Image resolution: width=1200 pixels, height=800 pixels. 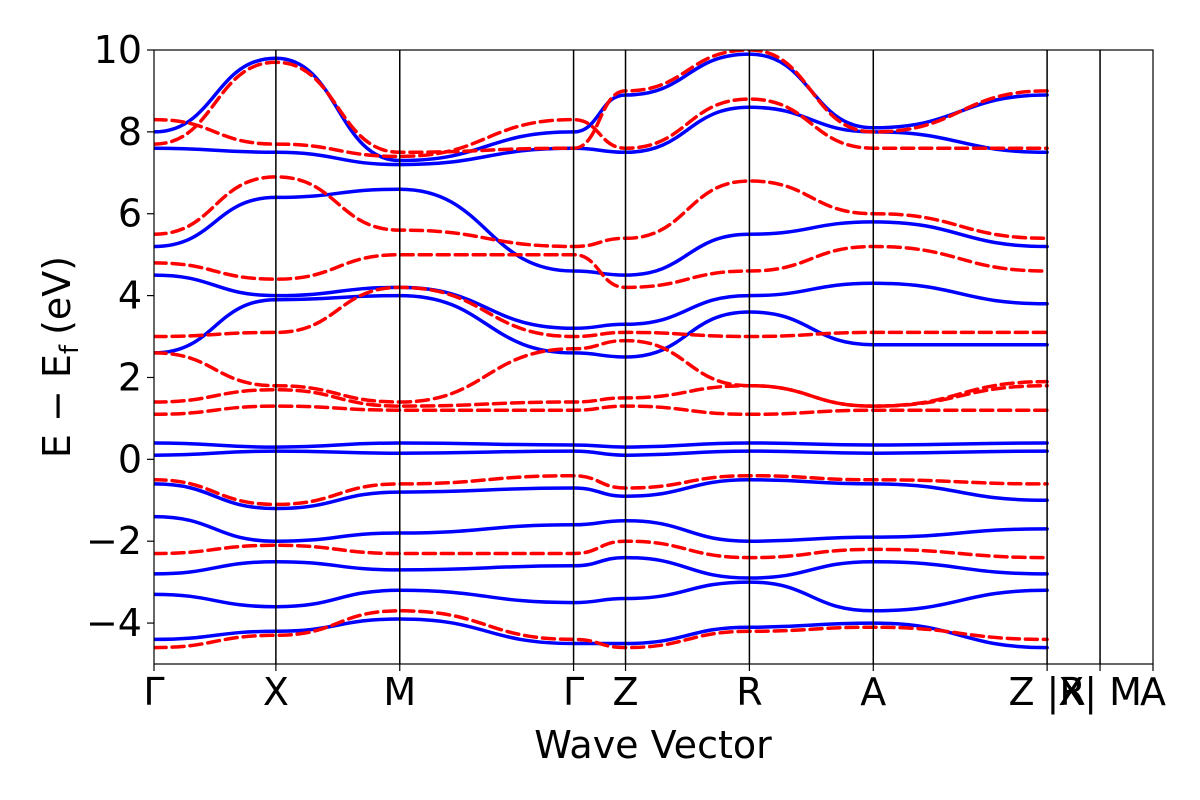 What do you see at coordinates (130, 459) in the screenshot?
I see `y-tick-label: 0` at bounding box center [130, 459].